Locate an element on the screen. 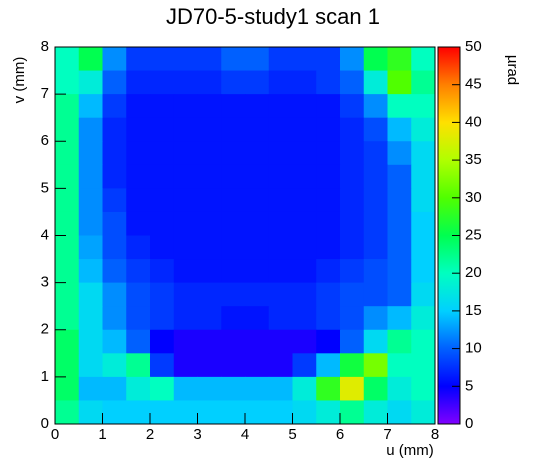 This screenshot has width=546, height=472. x-tick-label: 7 is located at coordinates (387, 434).